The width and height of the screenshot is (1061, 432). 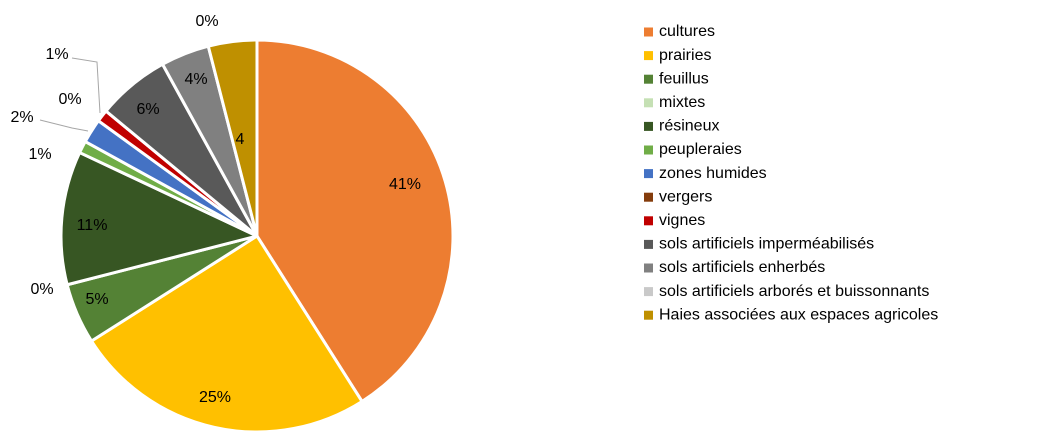 I want to click on data-label: 2%, so click(x=21, y=117).